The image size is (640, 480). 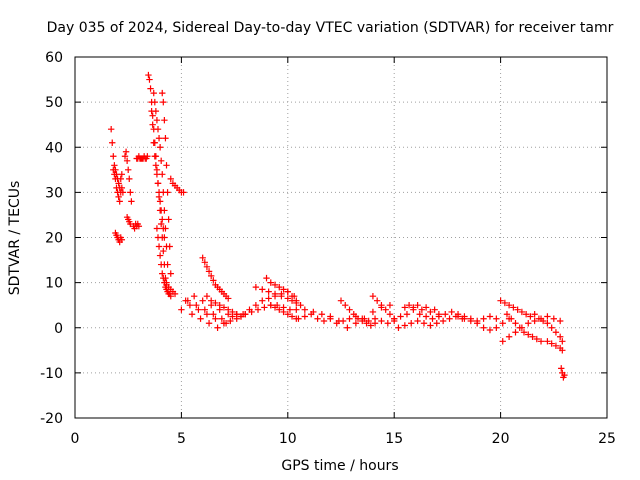 I want to click on x-tick-label: 0, so click(x=75, y=439).